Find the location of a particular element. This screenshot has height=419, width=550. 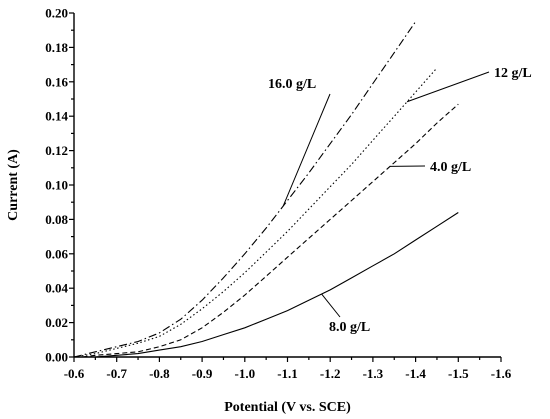

y-tick-label: 0.10 is located at coordinates (56, 185).